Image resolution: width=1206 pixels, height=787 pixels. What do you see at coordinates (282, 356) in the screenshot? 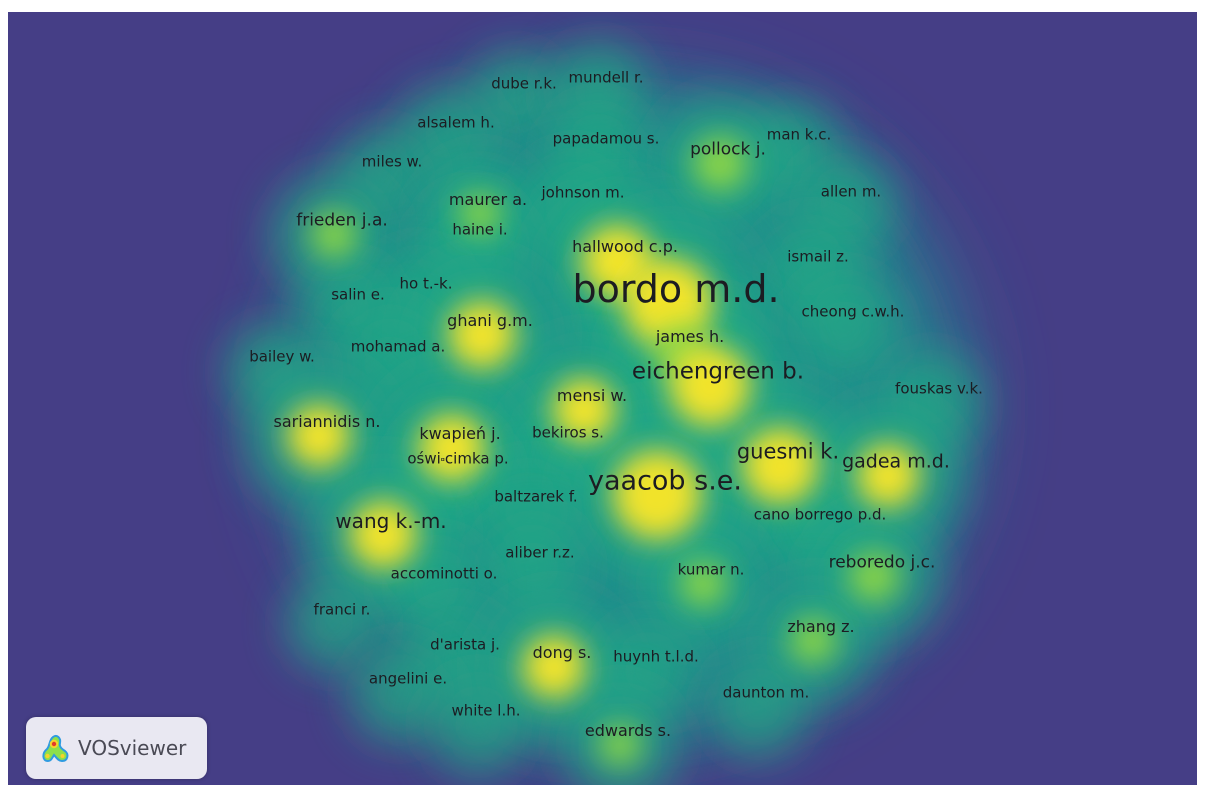
I see `author-label: bailey w.` at bounding box center [282, 356].